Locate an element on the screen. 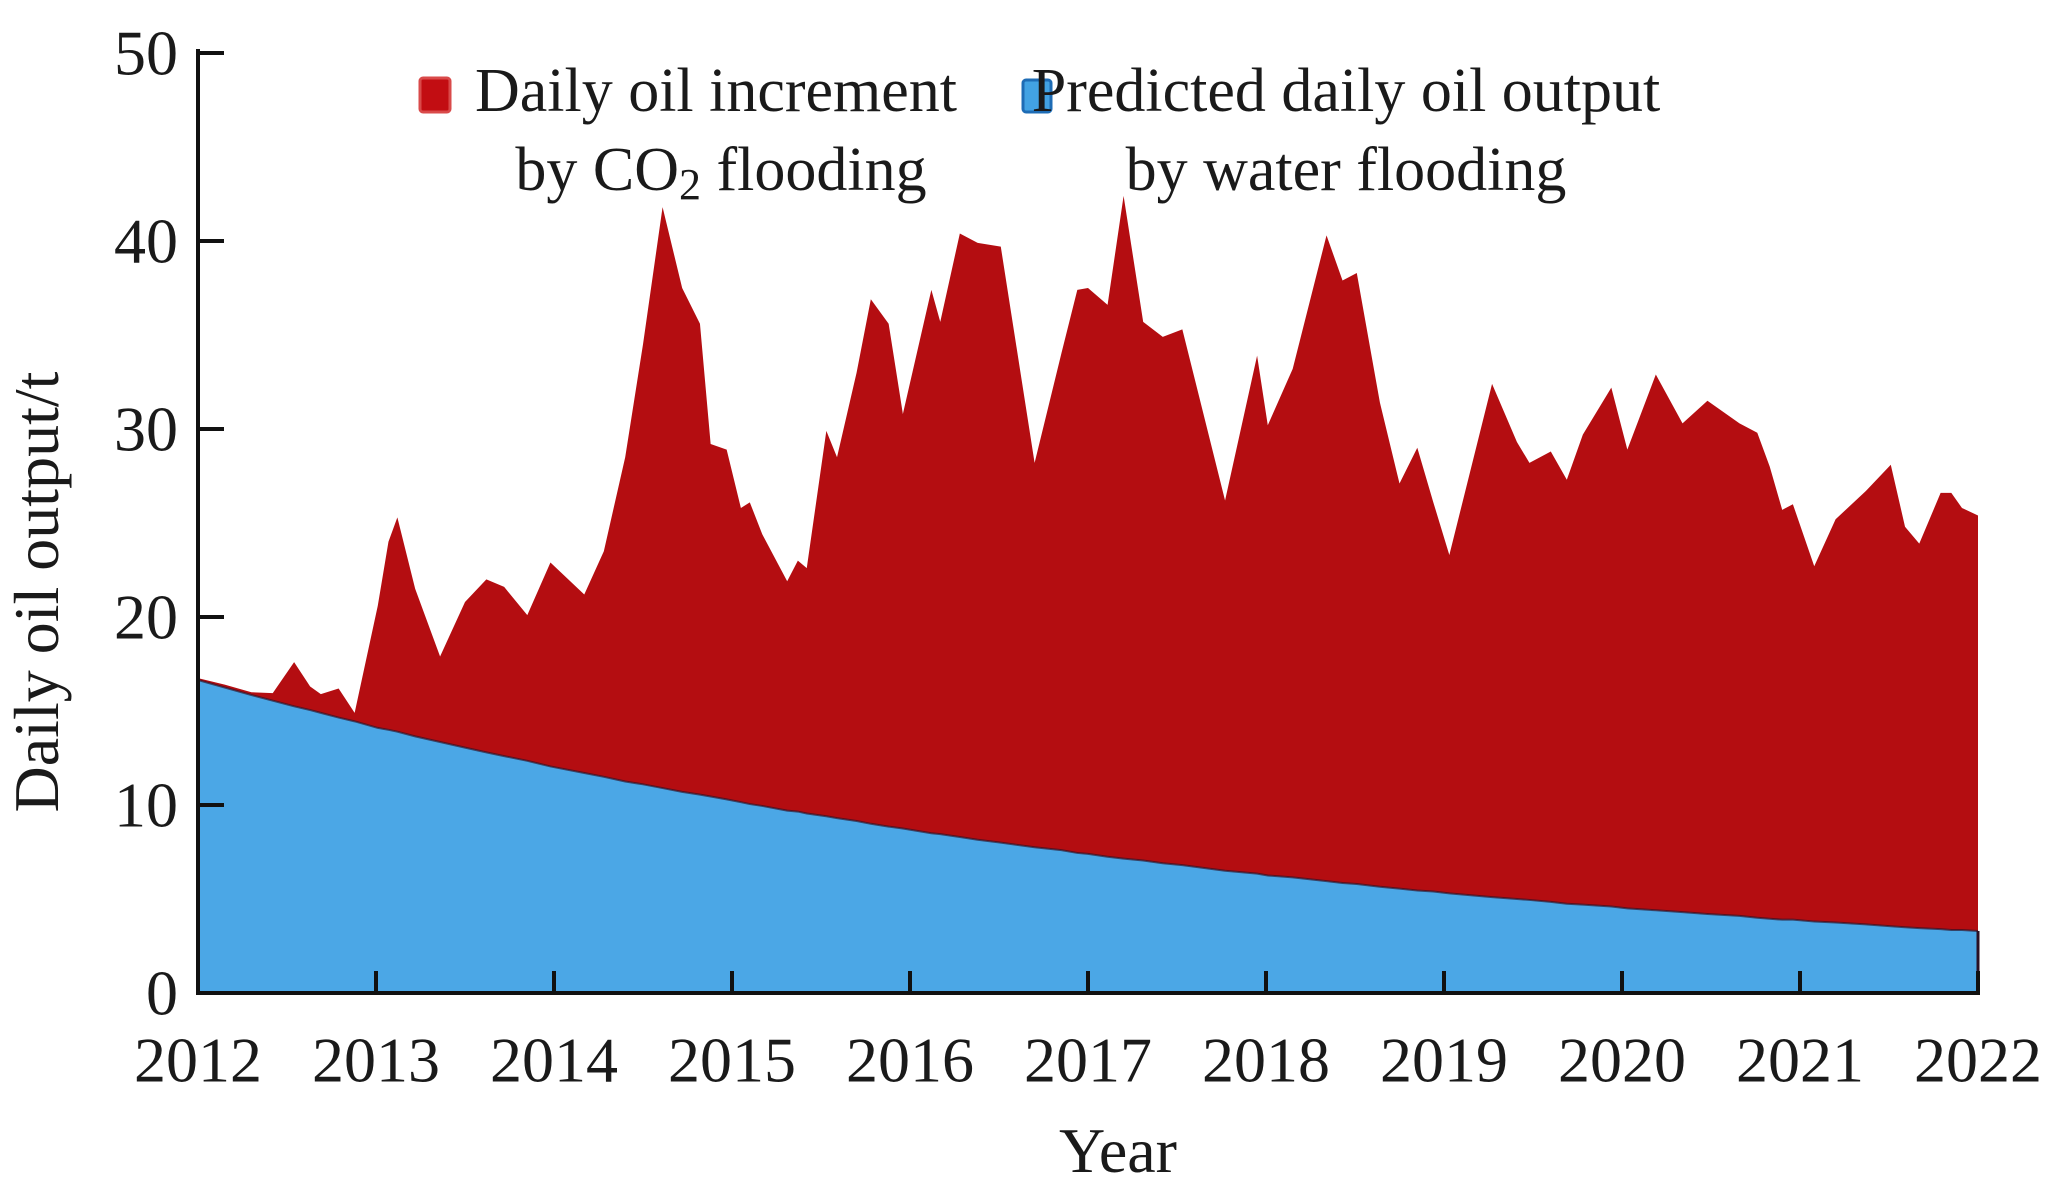  y-tick-label: 20 is located at coordinates (146, 617).